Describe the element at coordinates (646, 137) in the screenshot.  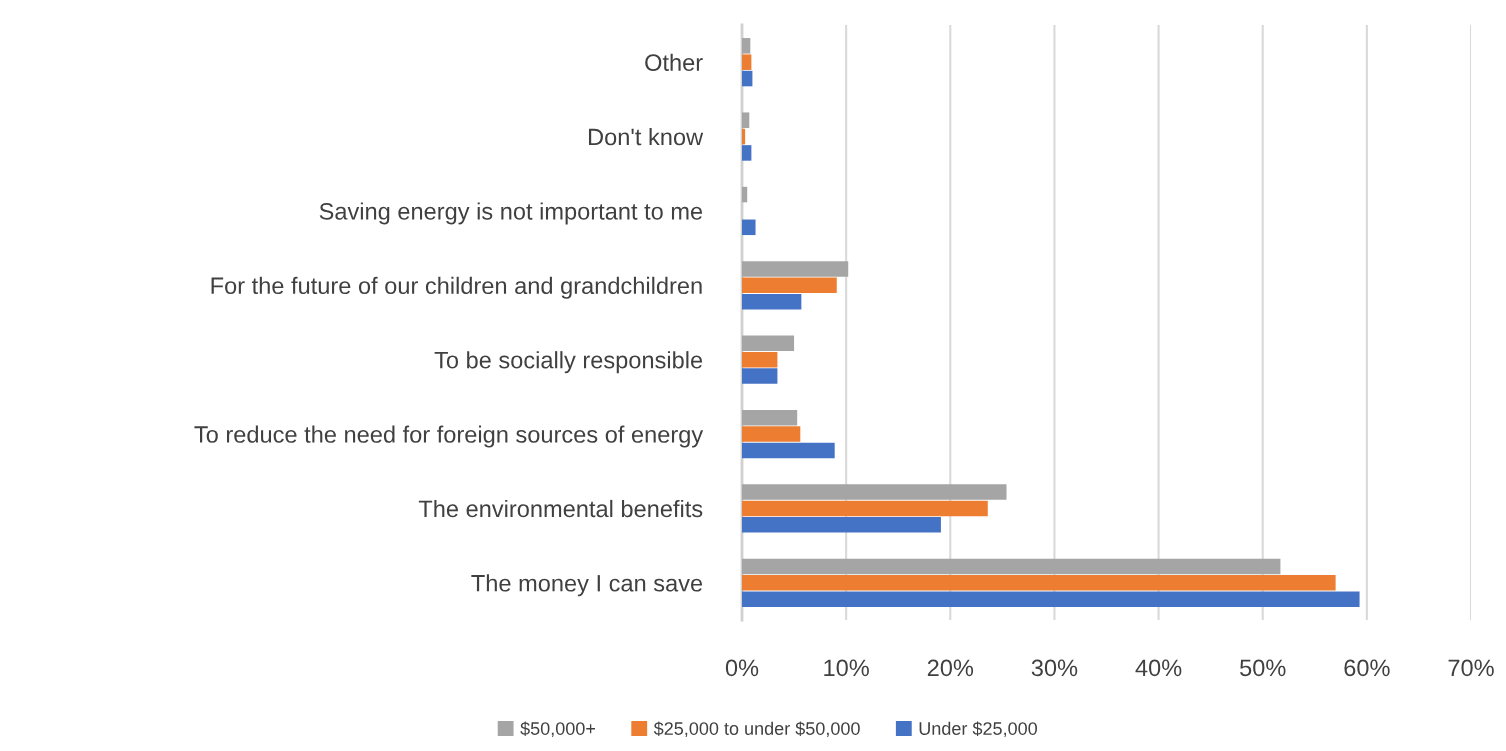
I see `y-tick-label: Don't know` at that location.